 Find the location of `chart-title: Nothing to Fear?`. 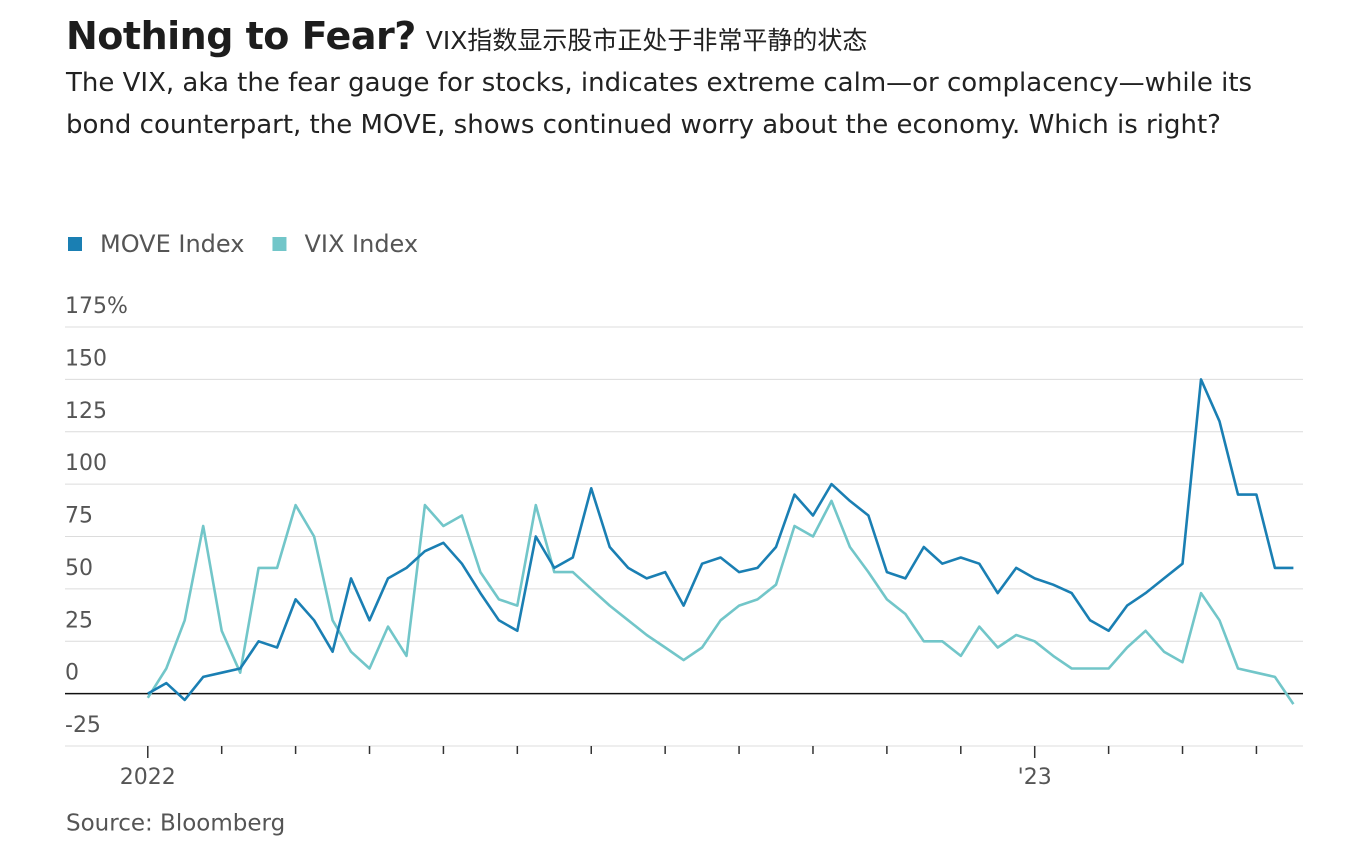

chart-title: Nothing to Fear? is located at coordinates (241, 36).